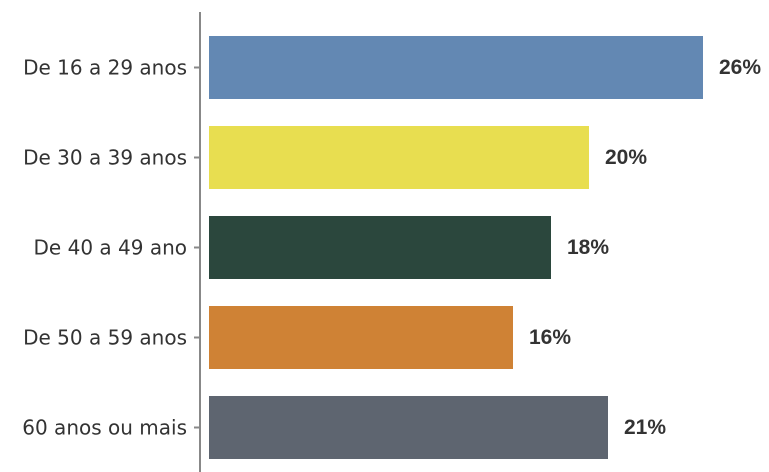 The image size is (769, 472). What do you see at coordinates (110, 248) in the screenshot?
I see `category-label: De 40 a 49 ano` at bounding box center [110, 248].